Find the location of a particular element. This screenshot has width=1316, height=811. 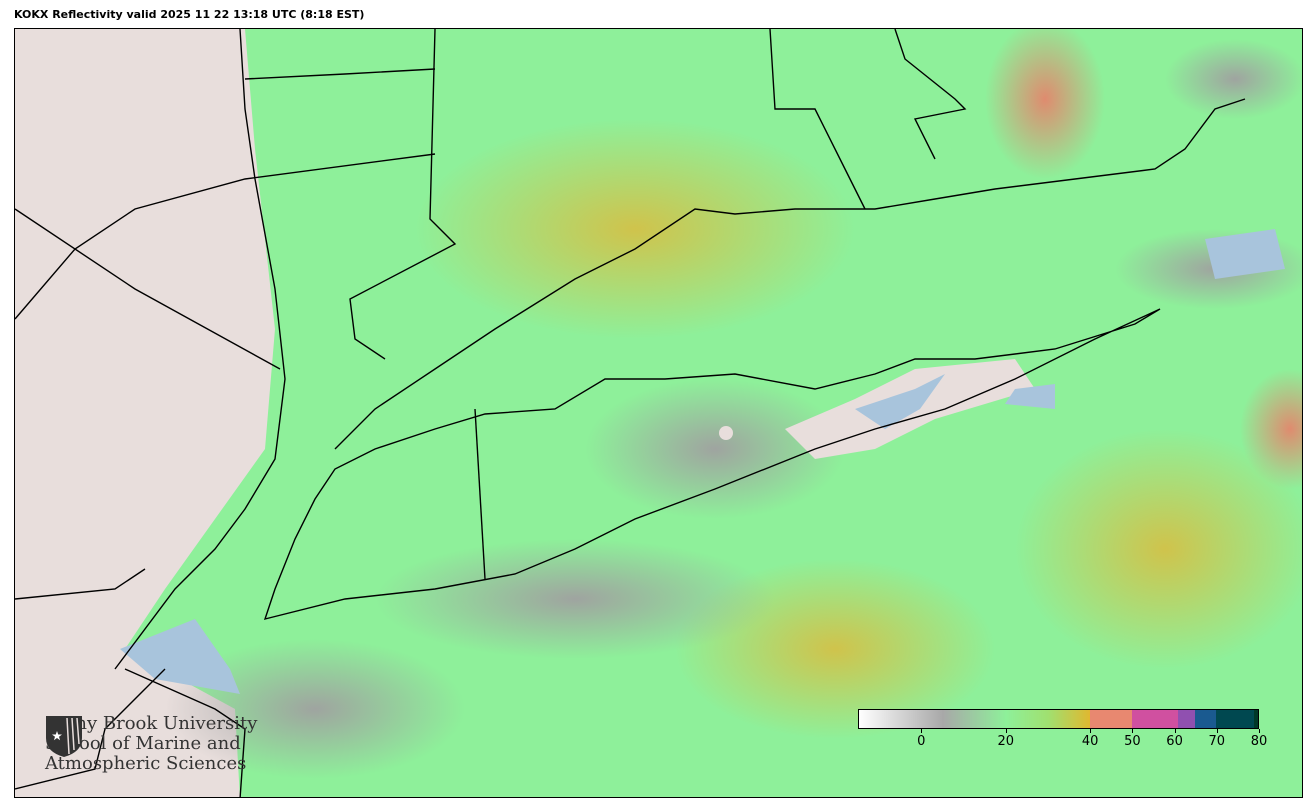

coastline-nj-shore is located at coordinates (185, 732).